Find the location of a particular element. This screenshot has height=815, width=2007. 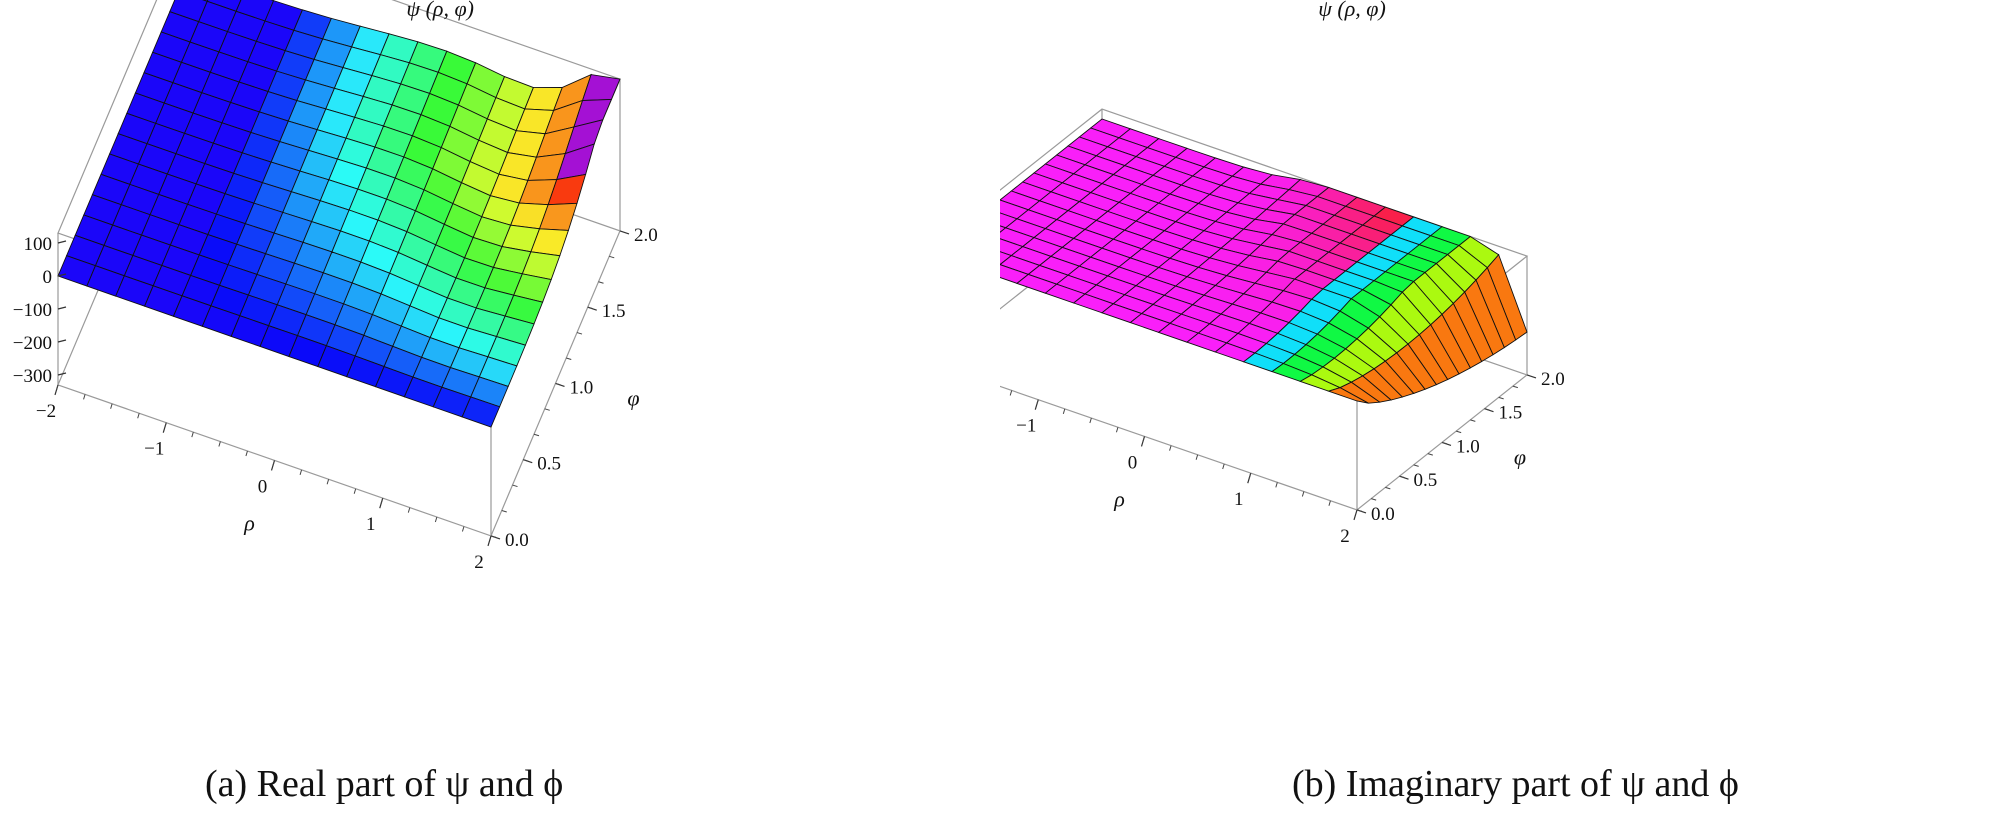

caption-imaginary: (b) Imaginary part of ψ and ϕ is located at coordinates (1515, 784).